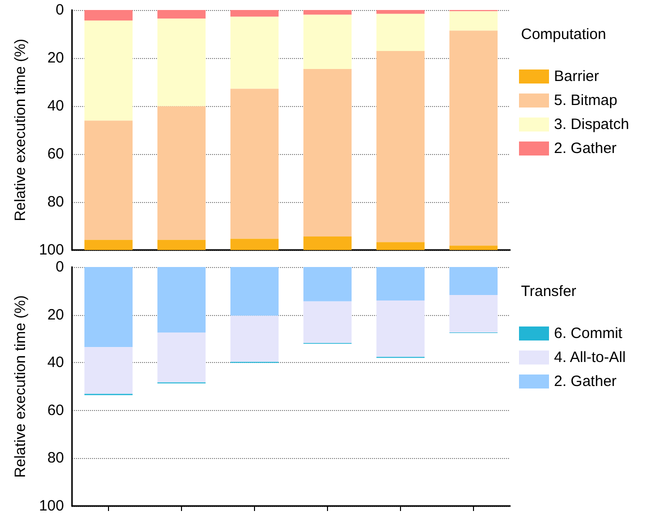  I want to click on legend-label: 3. Dispatch, so click(592, 124).